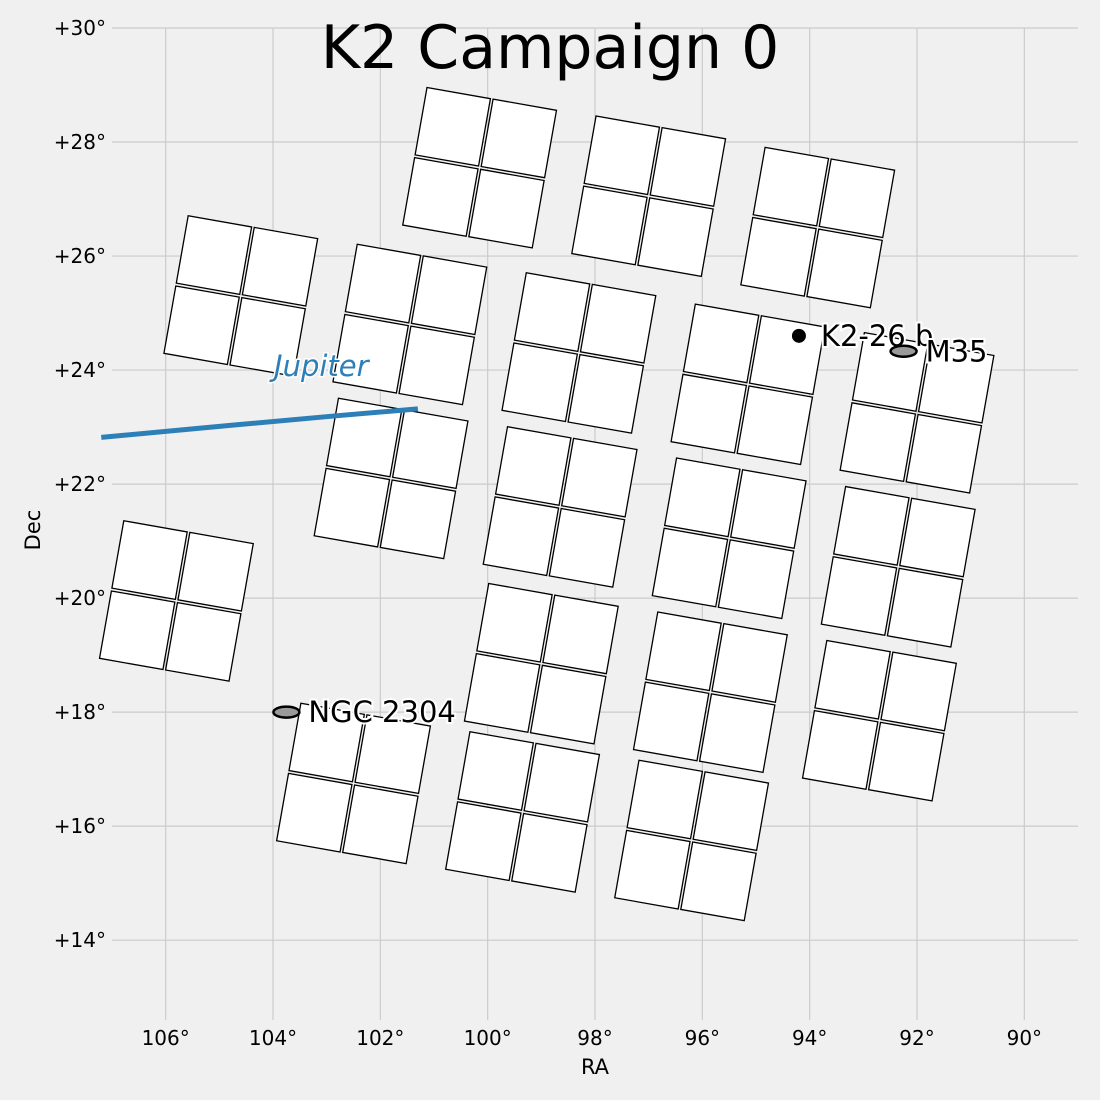 The image size is (1100, 1100). I want to click on x-tick-label: 102°, so click(380, 1038).